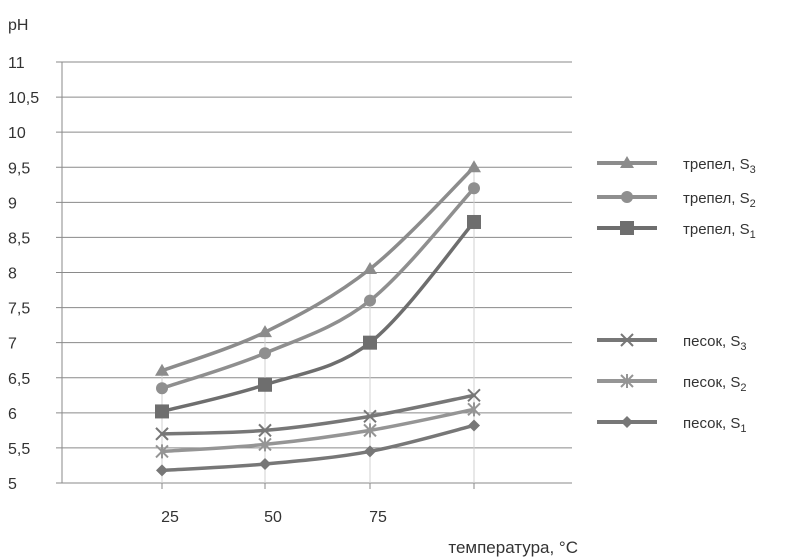 Image resolution: width=800 pixels, height=560 pixels. Describe the element at coordinates (378, 517) in the screenshot. I see `x-tick-label: 75` at that location.